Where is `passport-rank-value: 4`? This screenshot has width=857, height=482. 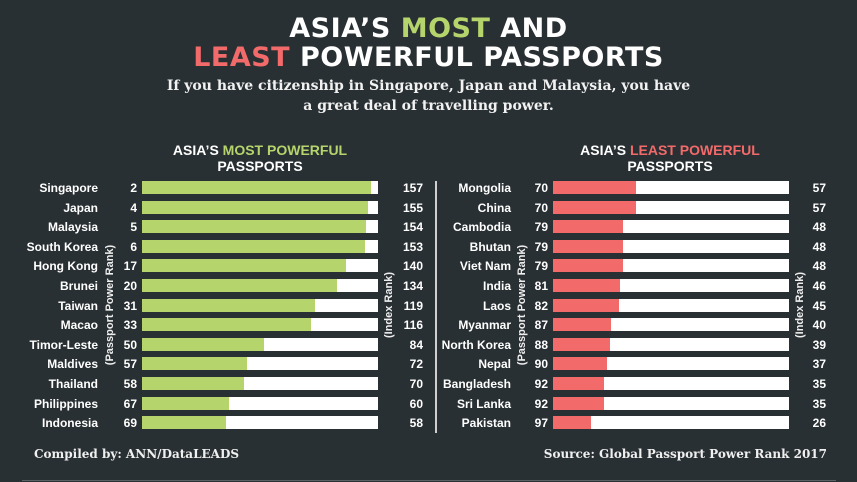 passport-rank-value: 4 is located at coordinates (133, 207).